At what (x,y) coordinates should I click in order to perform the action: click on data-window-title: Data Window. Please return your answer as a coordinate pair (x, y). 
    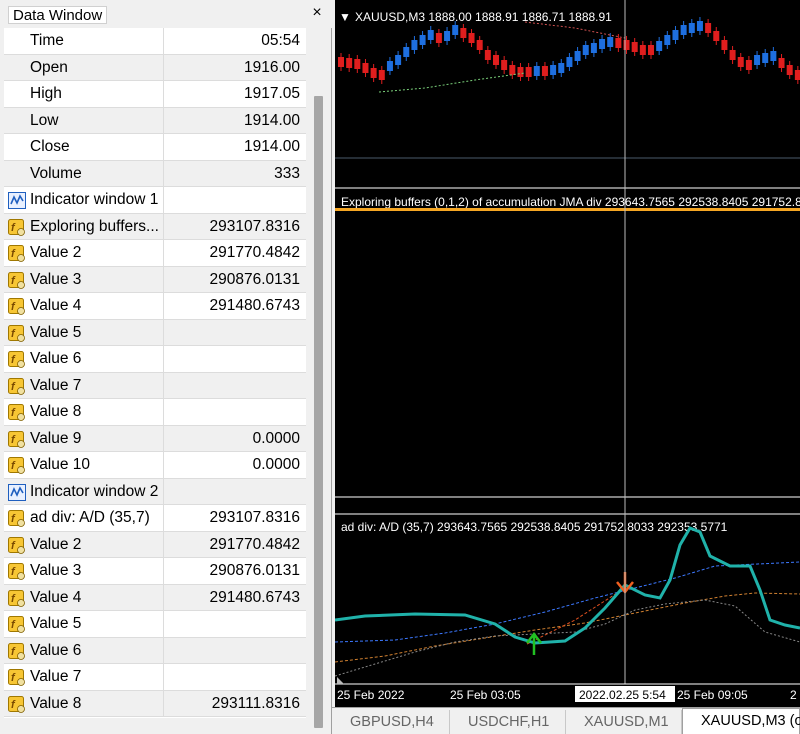
    Looking at the image, I should click on (58, 15).